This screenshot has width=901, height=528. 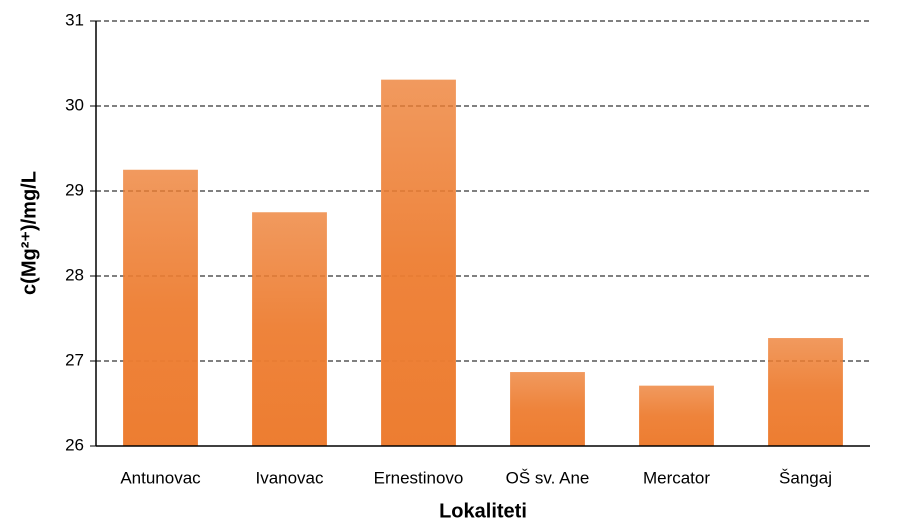 I want to click on y-tick-label: 30, so click(x=74, y=104).